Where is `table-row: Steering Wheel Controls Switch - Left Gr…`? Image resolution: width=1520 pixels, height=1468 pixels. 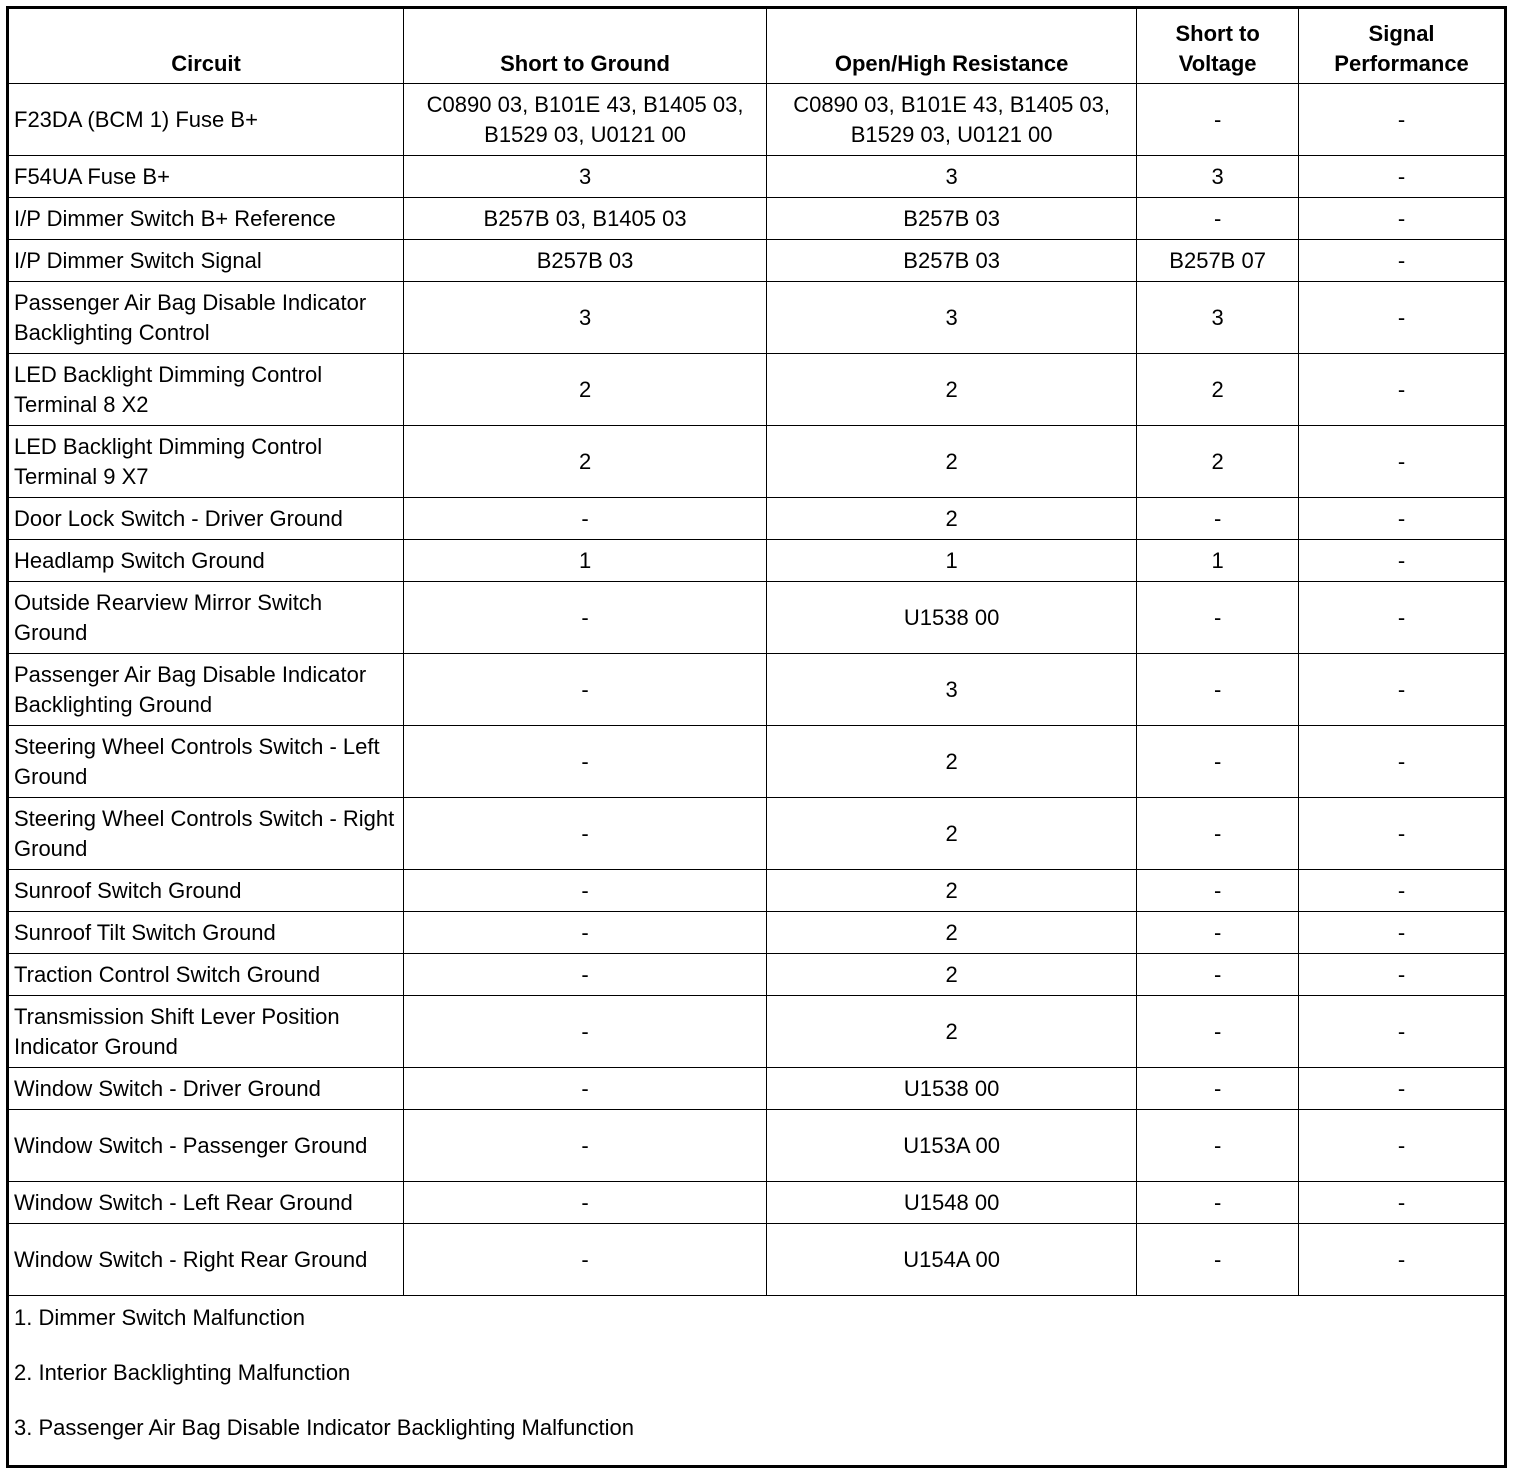 table-row: Steering Wheel Controls Switch - Left Gr… is located at coordinates (756, 761).